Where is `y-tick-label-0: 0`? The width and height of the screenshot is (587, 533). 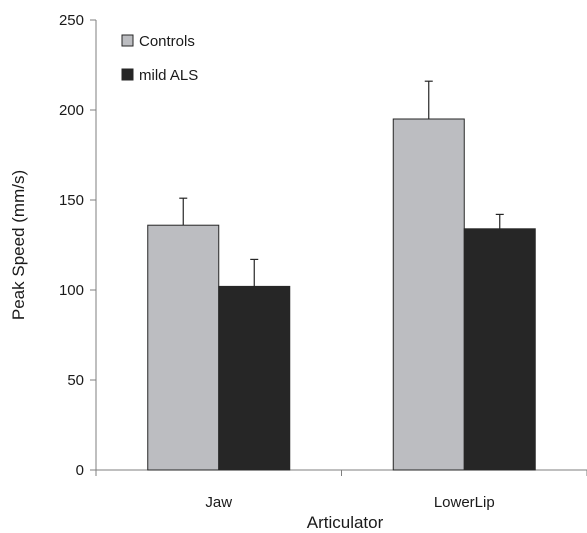 y-tick-label-0: 0 is located at coordinates (80, 470).